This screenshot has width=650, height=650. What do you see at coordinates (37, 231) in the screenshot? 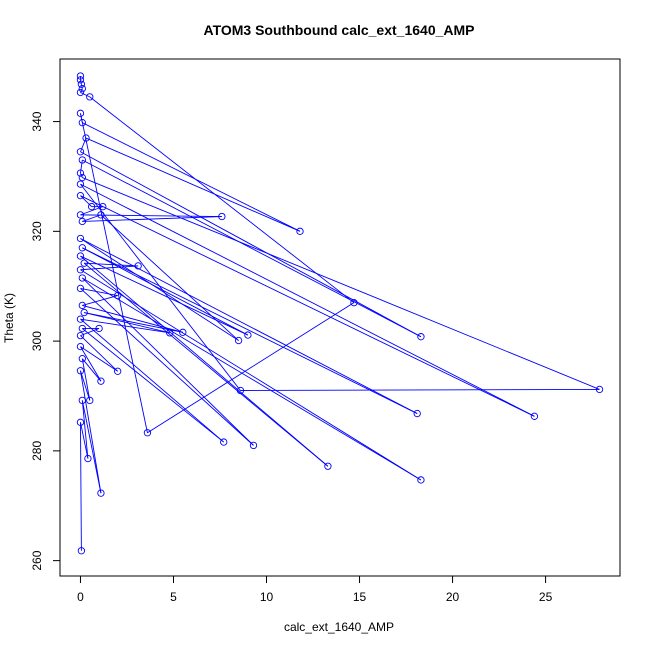
I see `y-tick-label: 320` at bounding box center [37, 231].